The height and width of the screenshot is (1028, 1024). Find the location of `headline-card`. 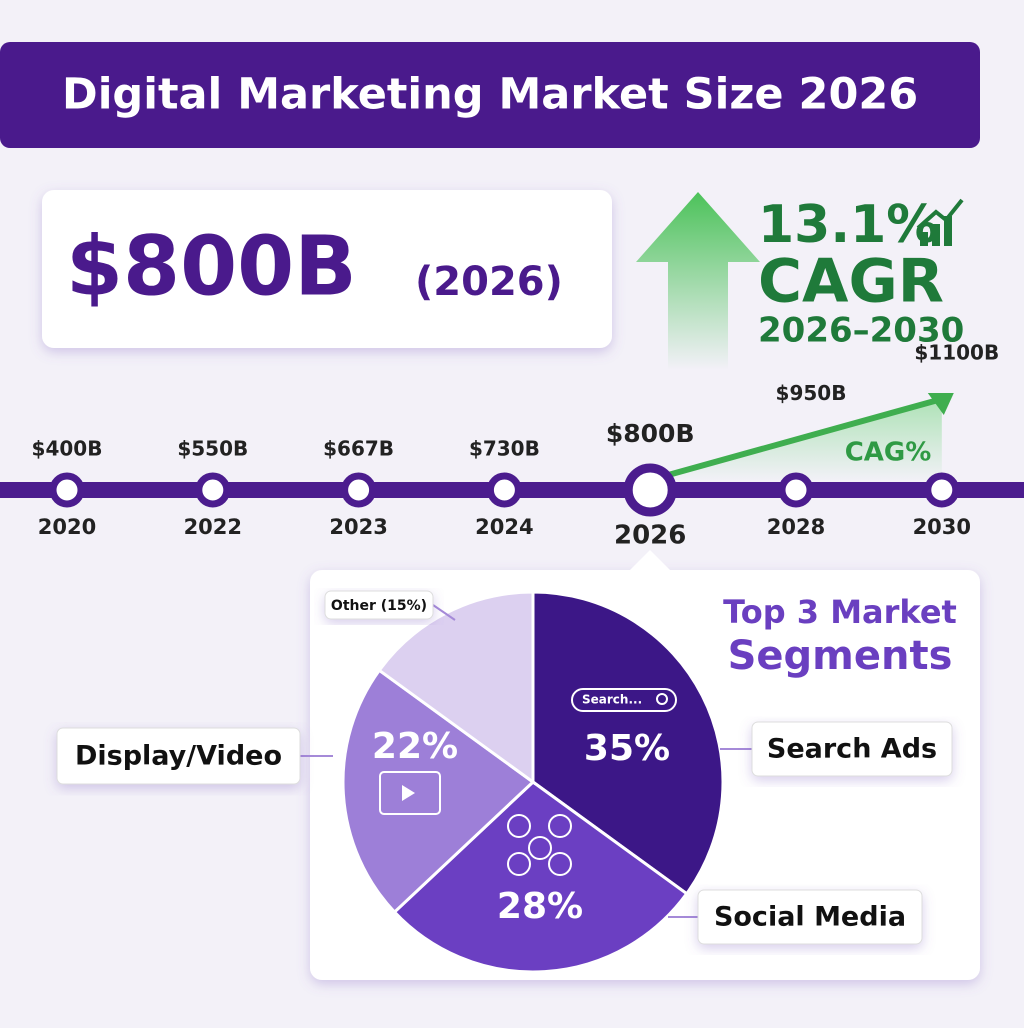

headline-card is located at coordinates (327, 269).